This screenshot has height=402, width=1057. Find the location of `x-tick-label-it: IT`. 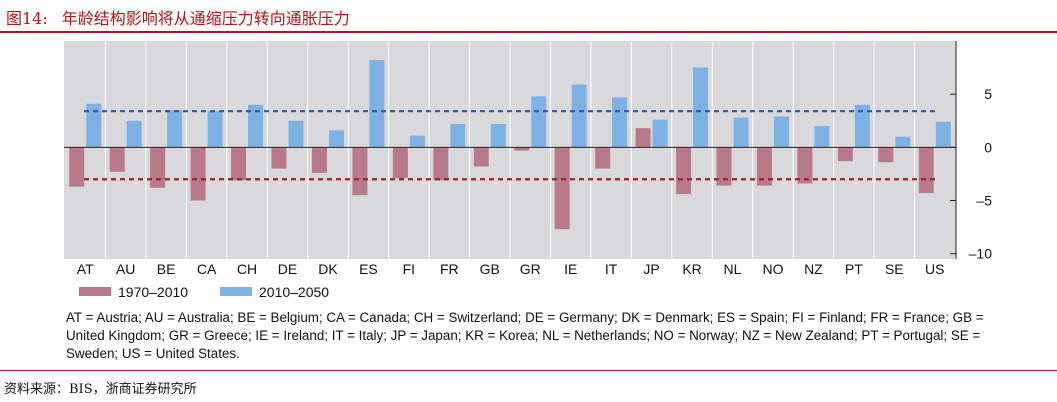

x-tick-label-it: IT is located at coordinates (611, 269).